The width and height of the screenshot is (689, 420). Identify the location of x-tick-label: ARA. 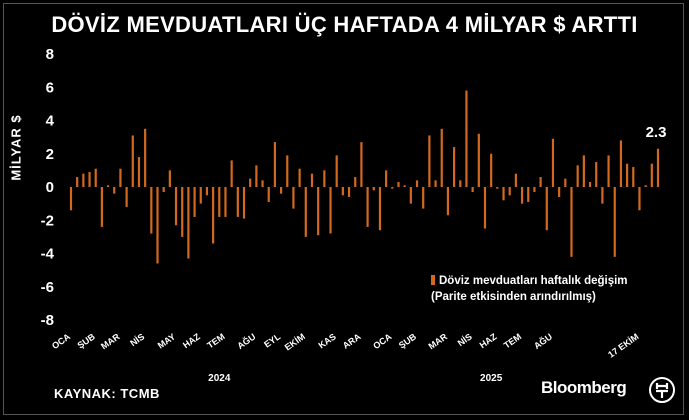
(352, 341).